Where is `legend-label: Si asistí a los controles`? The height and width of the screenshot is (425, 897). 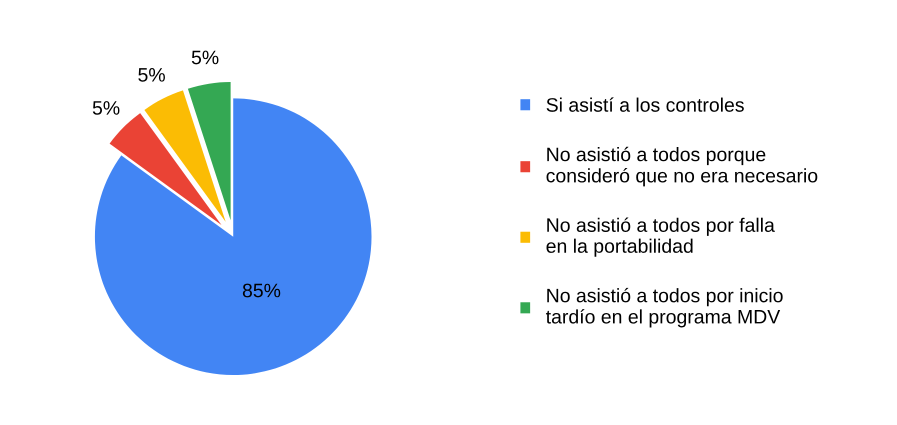
legend-label: Si asistí a los controles is located at coordinates (645, 104).